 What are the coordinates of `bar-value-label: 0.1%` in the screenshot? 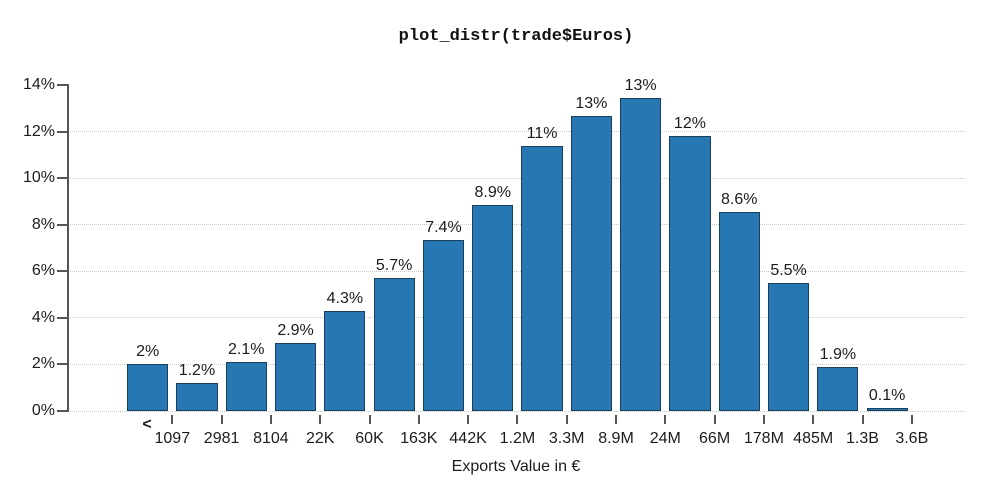 It's located at (887, 395).